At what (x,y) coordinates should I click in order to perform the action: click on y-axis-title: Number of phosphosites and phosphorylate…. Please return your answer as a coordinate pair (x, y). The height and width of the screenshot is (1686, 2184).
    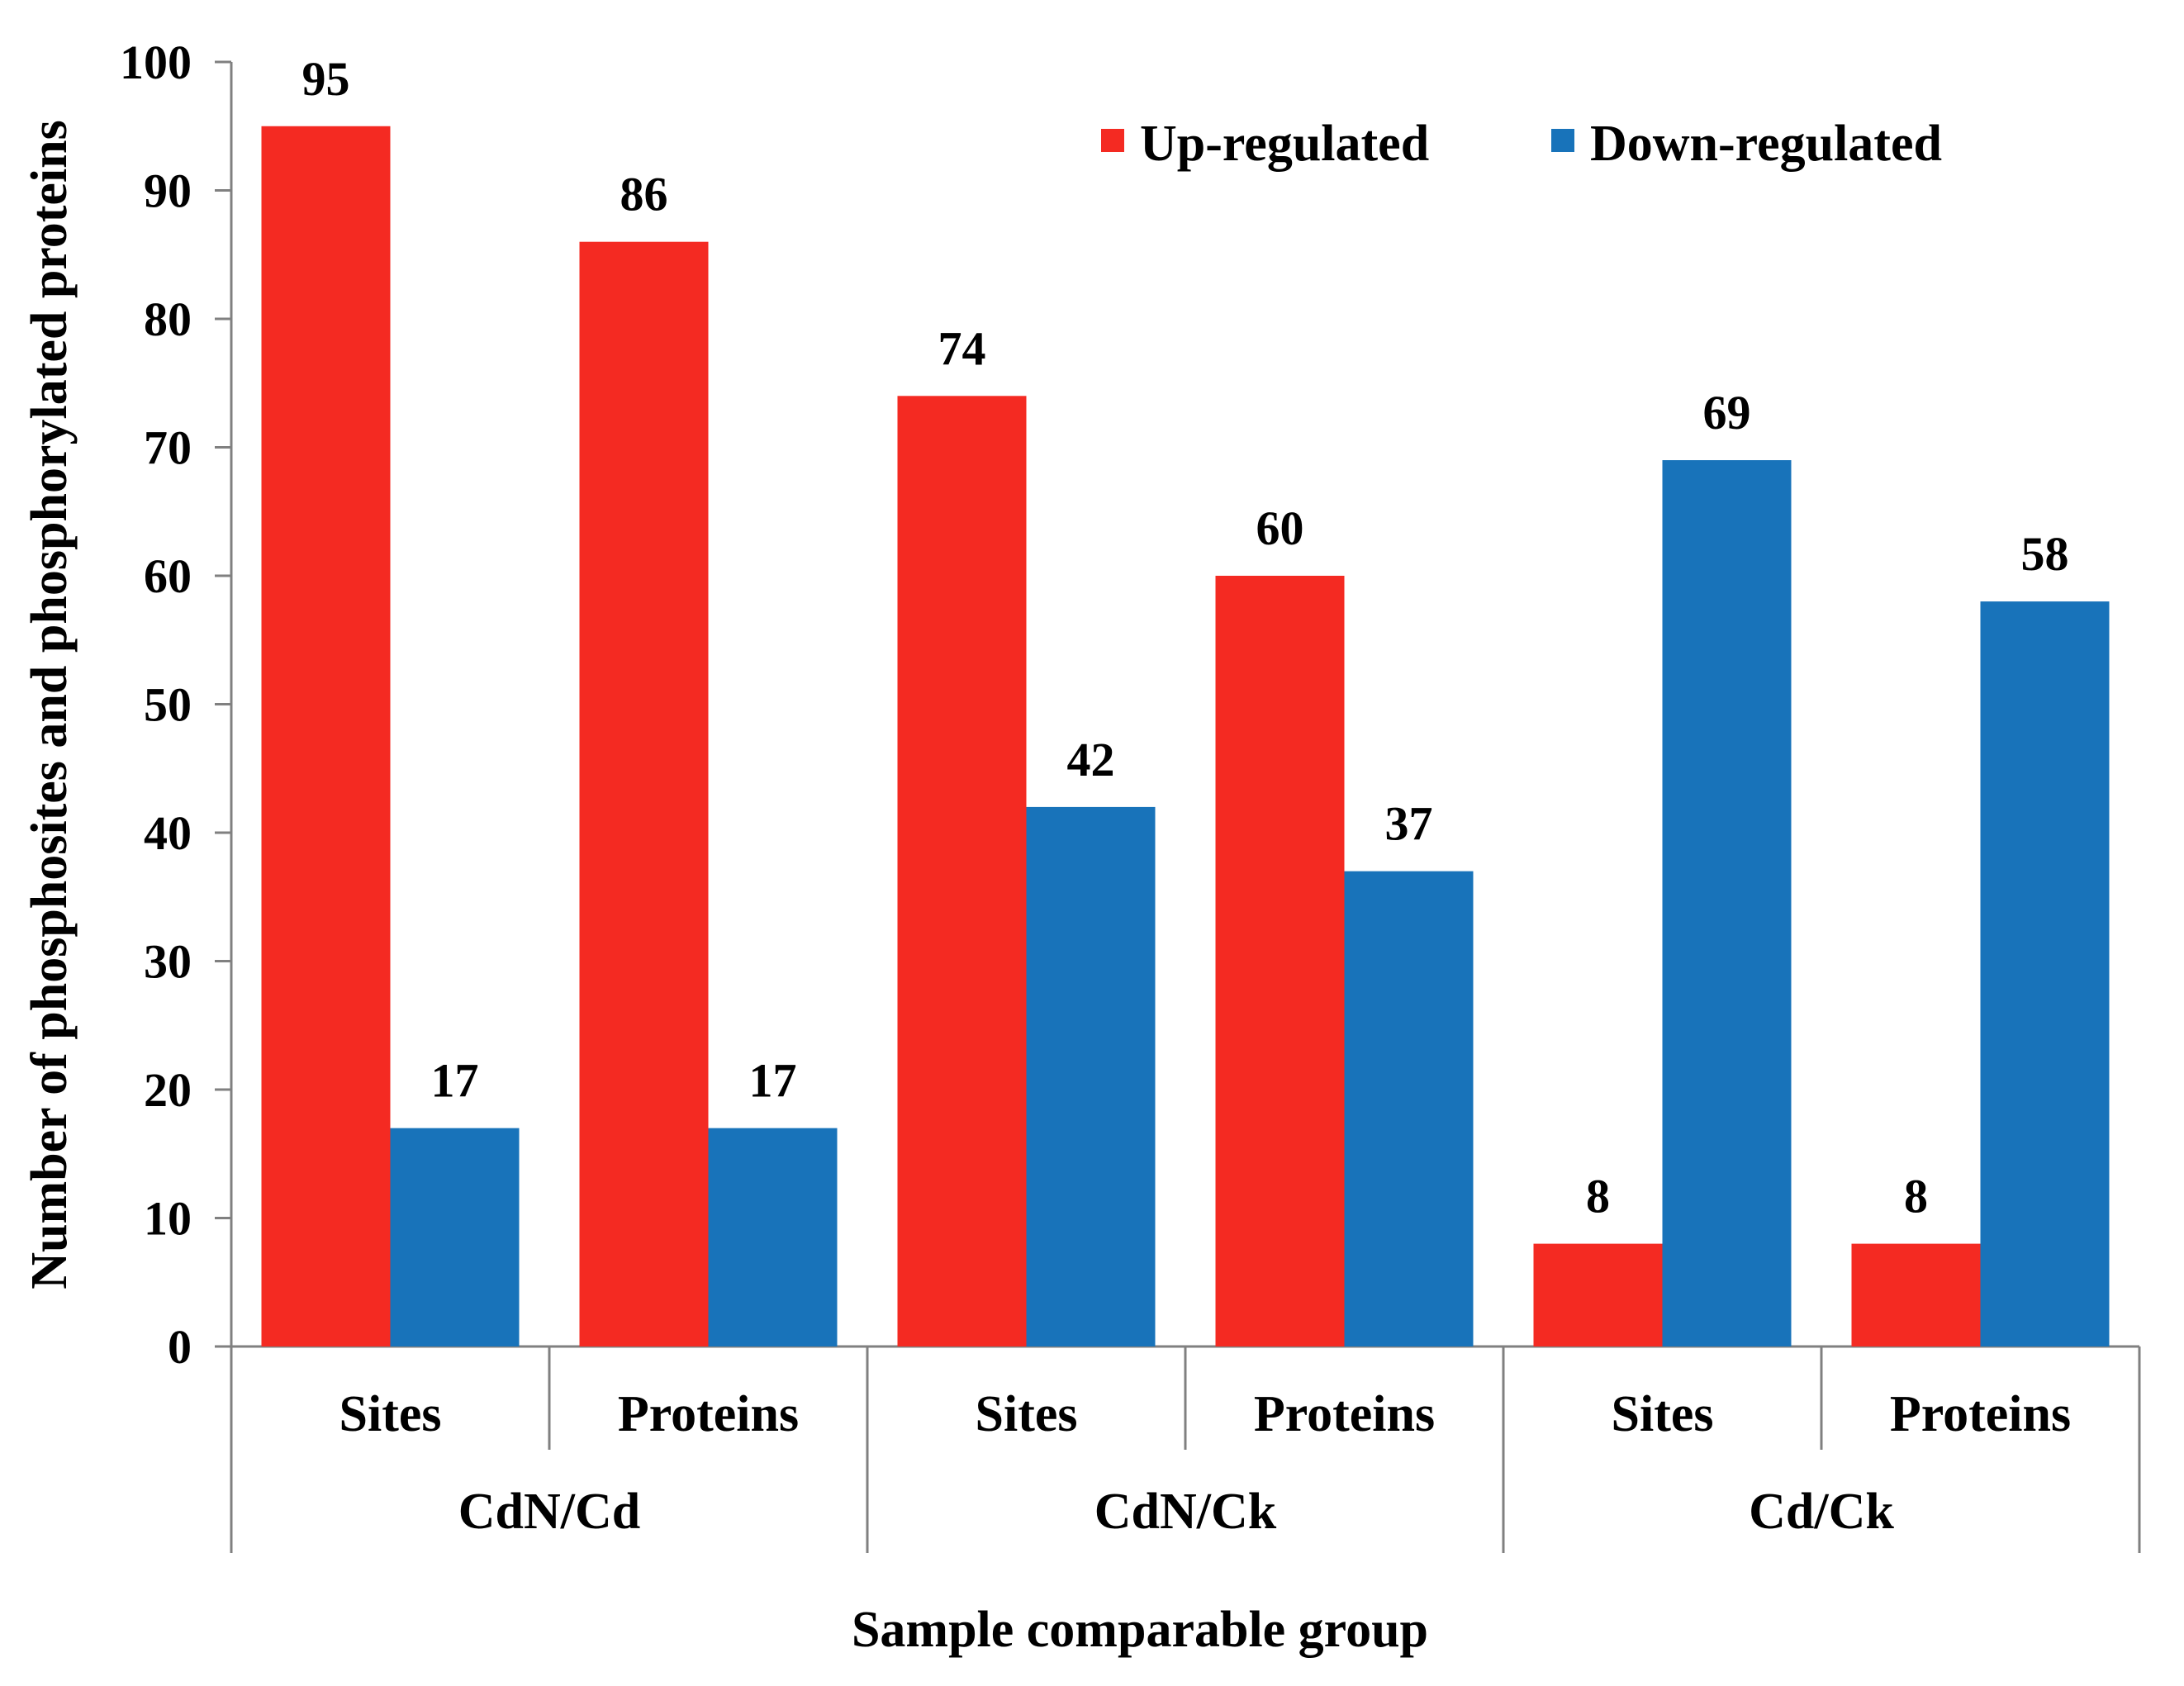
    Looking at the image, I should click on (49, 704).